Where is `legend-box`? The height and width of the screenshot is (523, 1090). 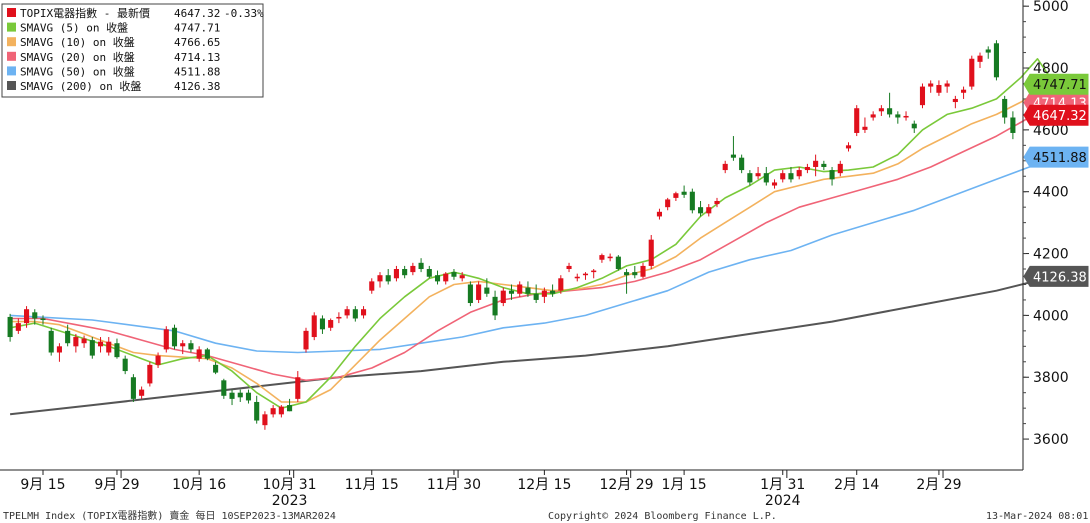 legend-box is located at coordinates (132, 50).